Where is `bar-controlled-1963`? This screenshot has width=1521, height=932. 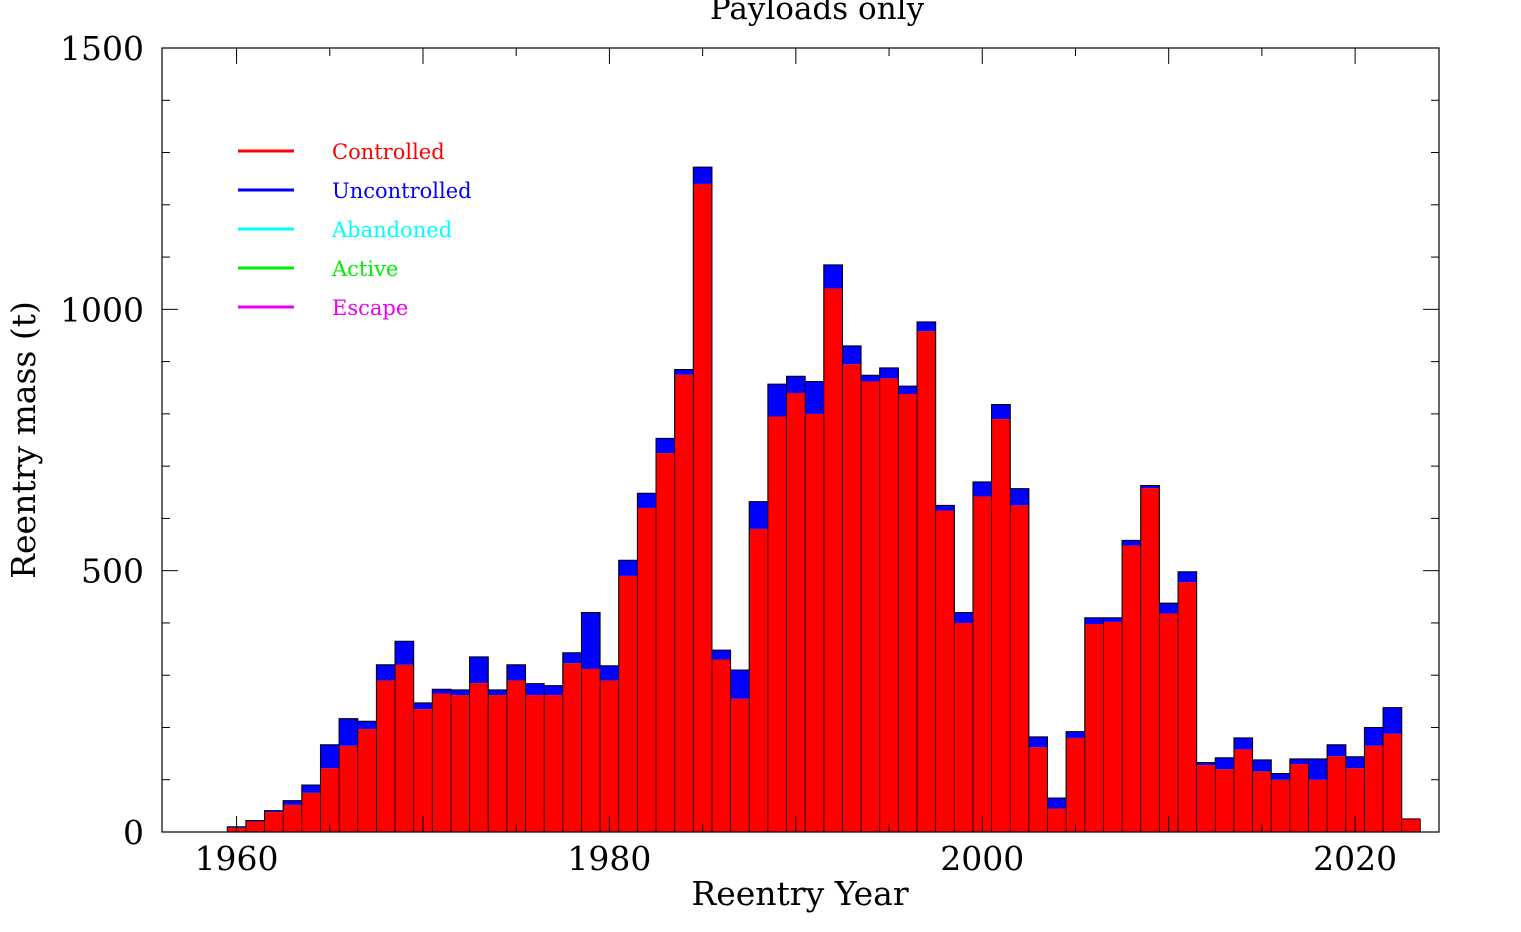 bar-controlled-1963 is located at coordinates (292, 818).